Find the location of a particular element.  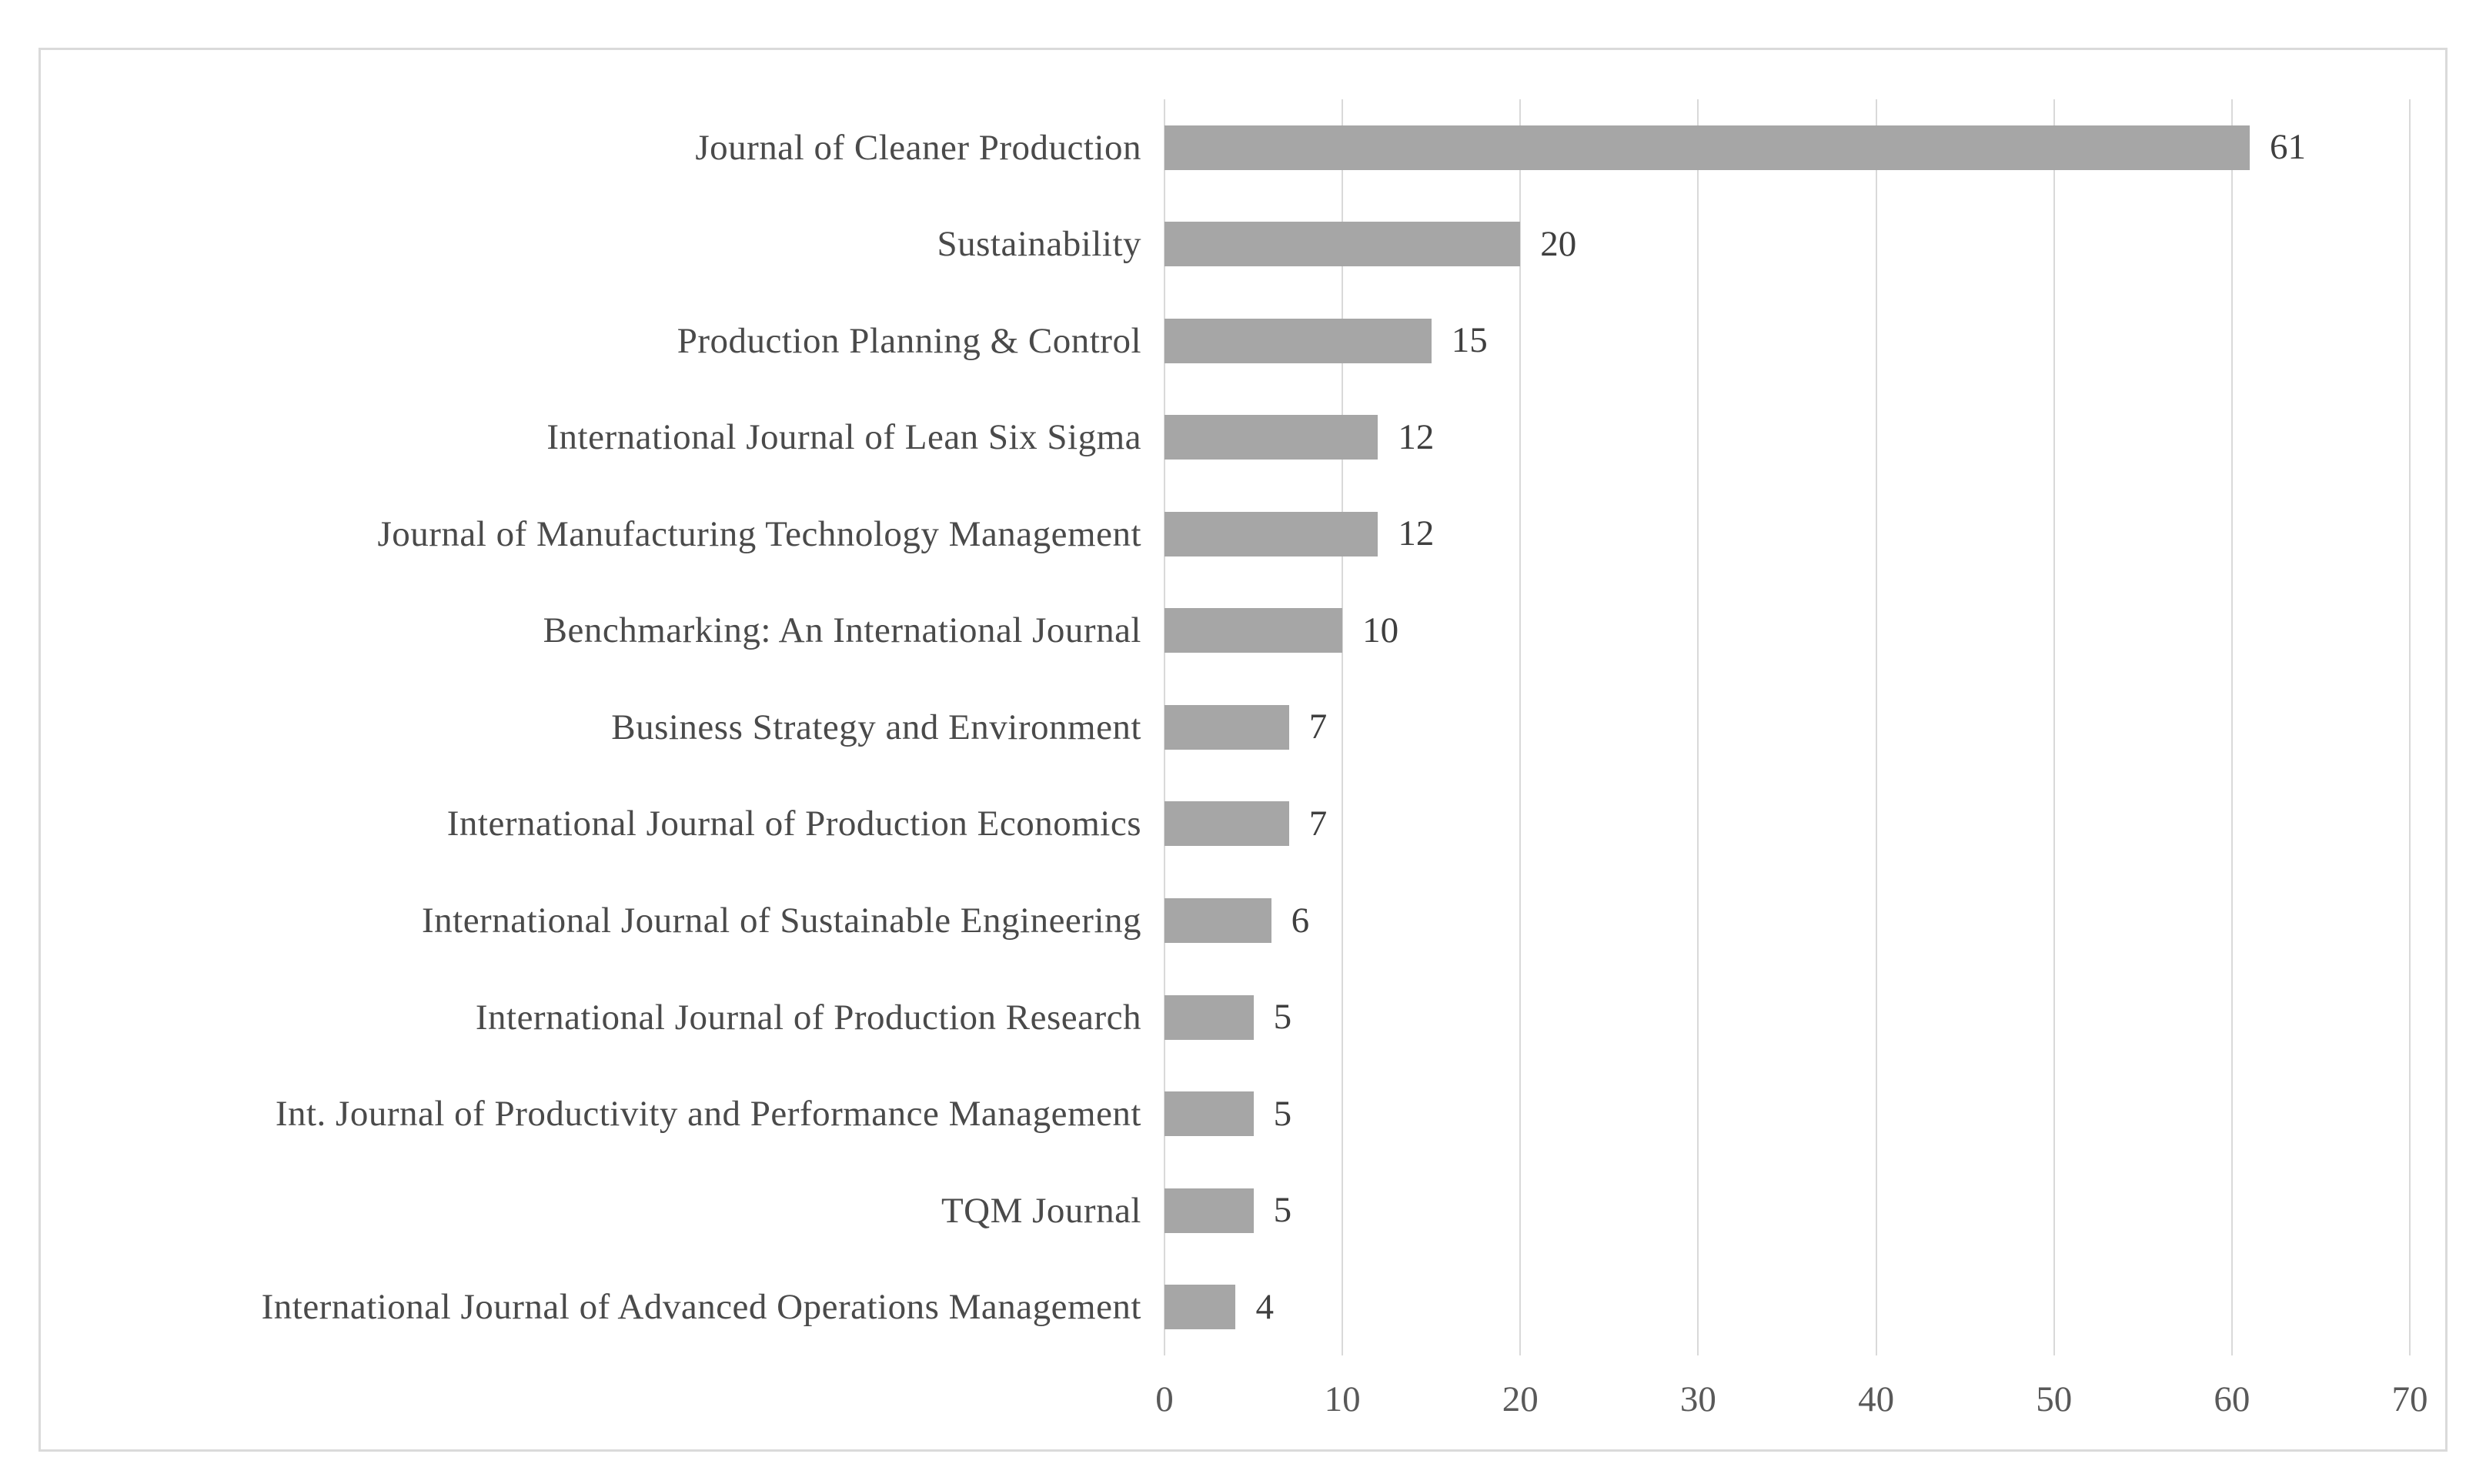

value-label: 6 is located at coordinates (1300, 921).